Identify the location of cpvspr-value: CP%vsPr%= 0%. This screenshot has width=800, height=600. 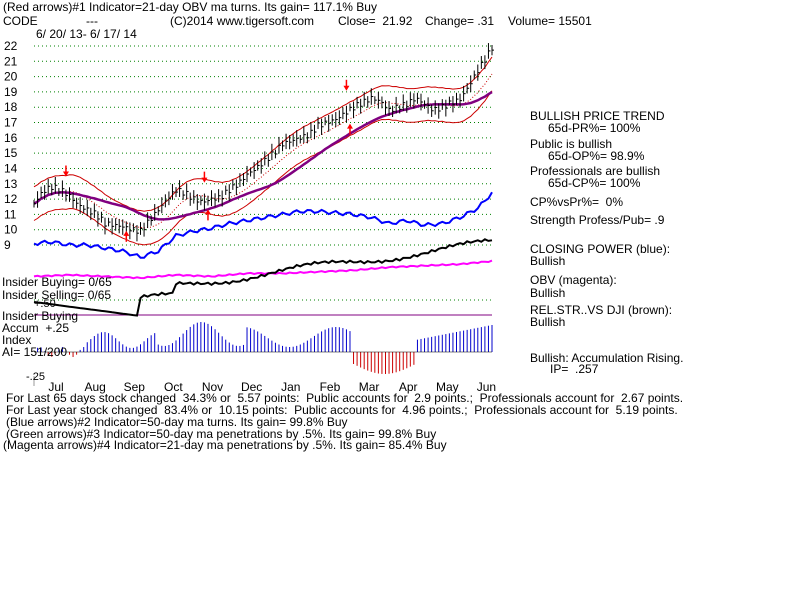
(577, 202).